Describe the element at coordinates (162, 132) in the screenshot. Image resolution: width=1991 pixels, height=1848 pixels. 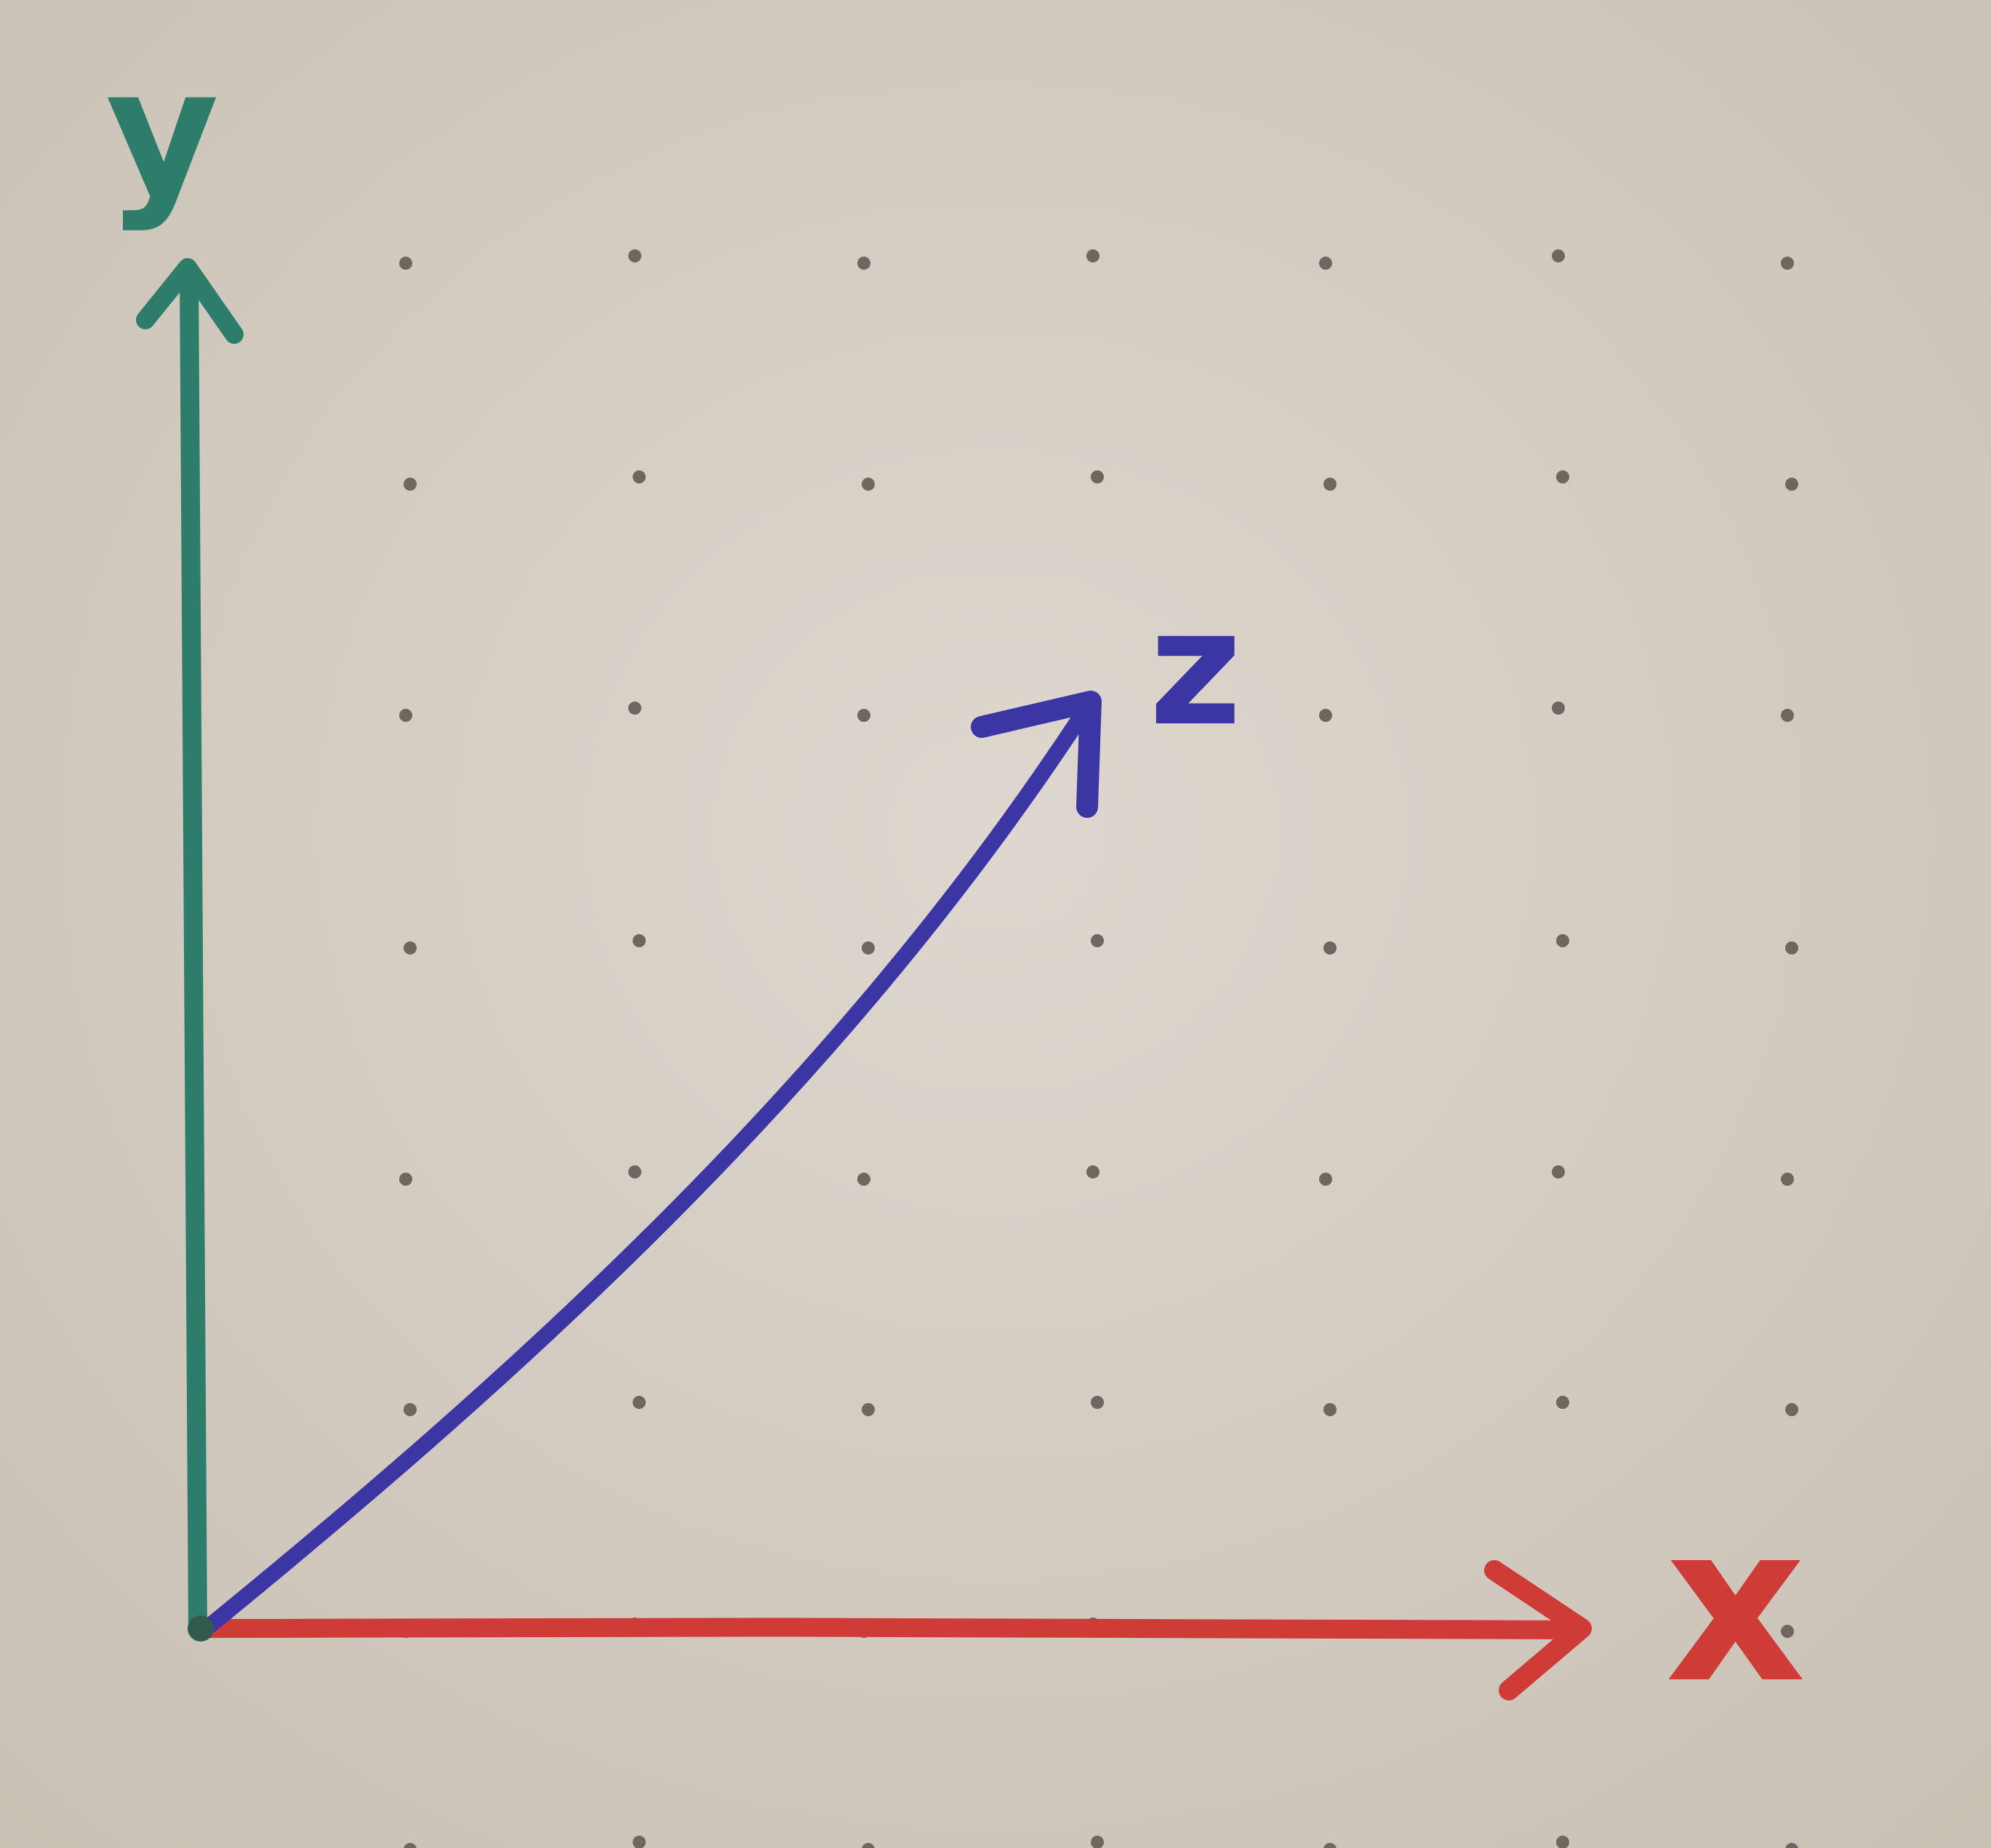
I see `y-axis-label: y` at that location.